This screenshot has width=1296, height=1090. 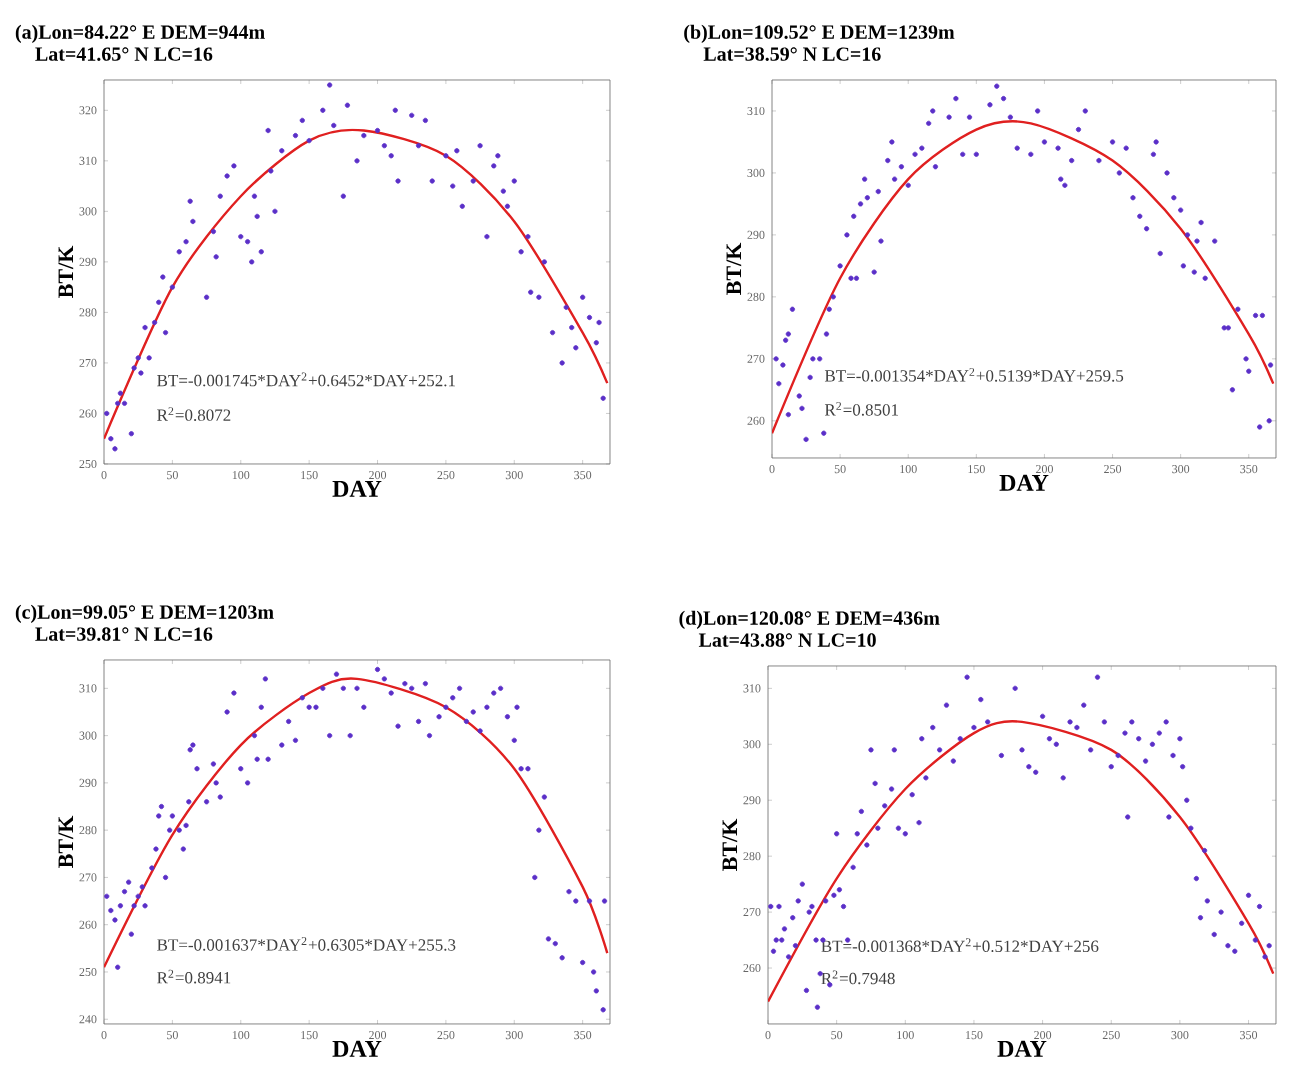 I want to click on annotation: R$^{2}$=0.7948, so click(x=858, y=977).